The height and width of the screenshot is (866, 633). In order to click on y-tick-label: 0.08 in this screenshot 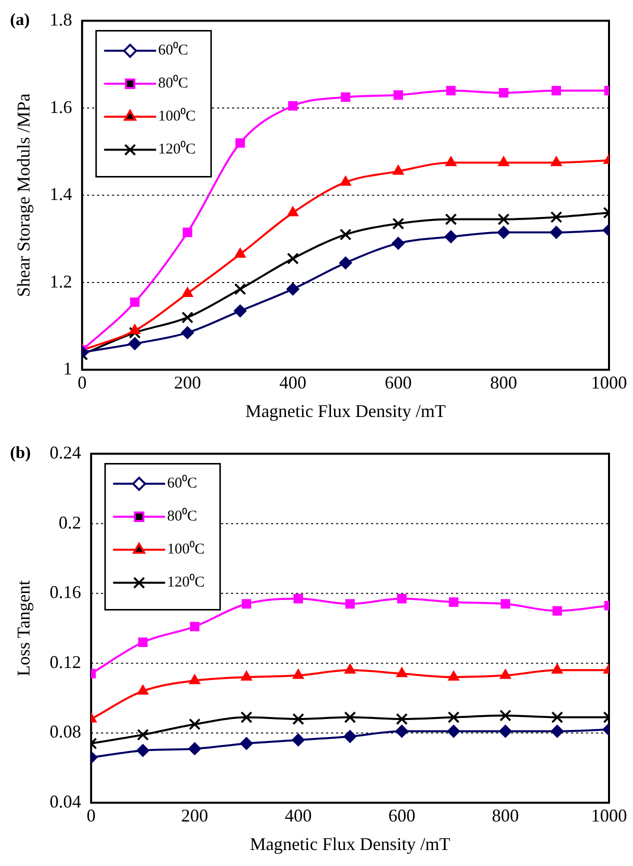, I will do `click(66, 732)`.